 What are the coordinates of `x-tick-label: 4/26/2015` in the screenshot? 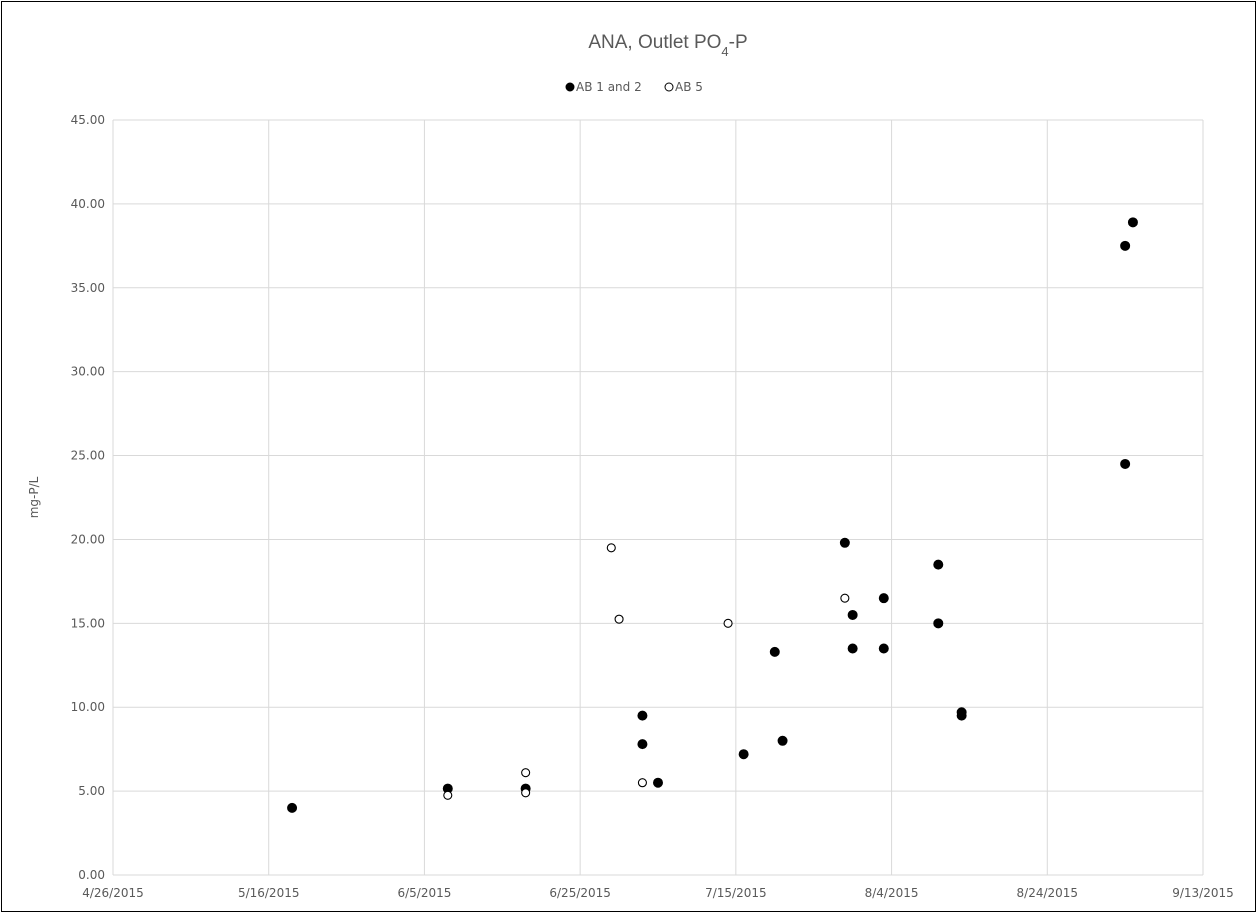 It's located at (113, 893).